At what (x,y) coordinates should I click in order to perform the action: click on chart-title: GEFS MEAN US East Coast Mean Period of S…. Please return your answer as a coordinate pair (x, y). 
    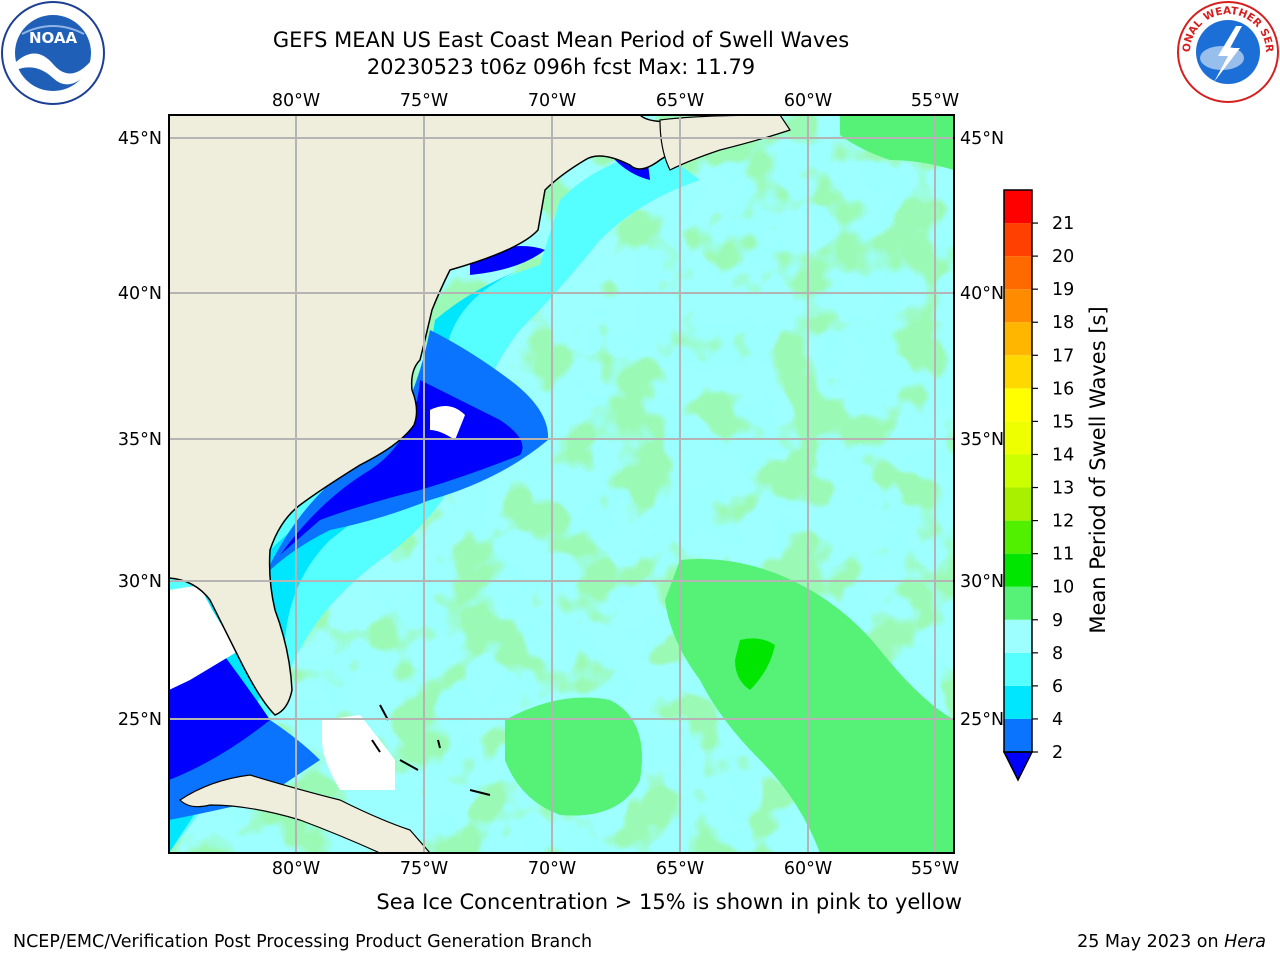
    Looking at the image, I should click on (561, 40).